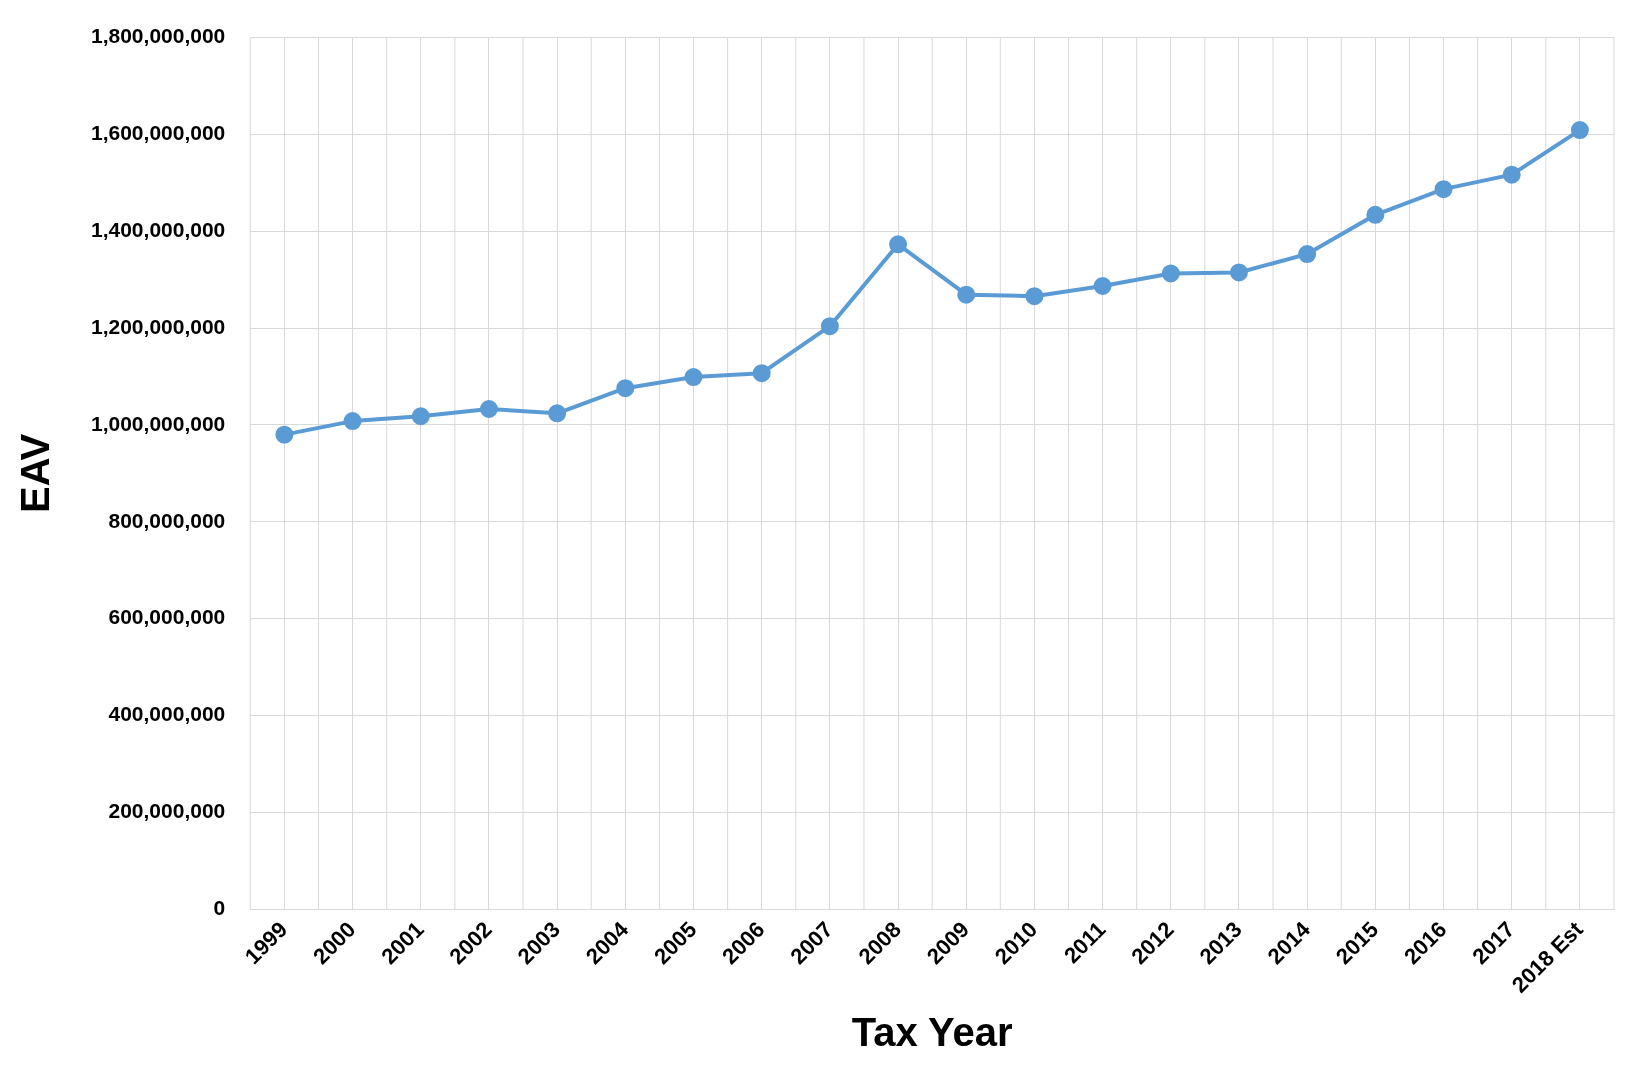  I want to click on y-tick-label: 1,800,000,000, so click(158, 36).